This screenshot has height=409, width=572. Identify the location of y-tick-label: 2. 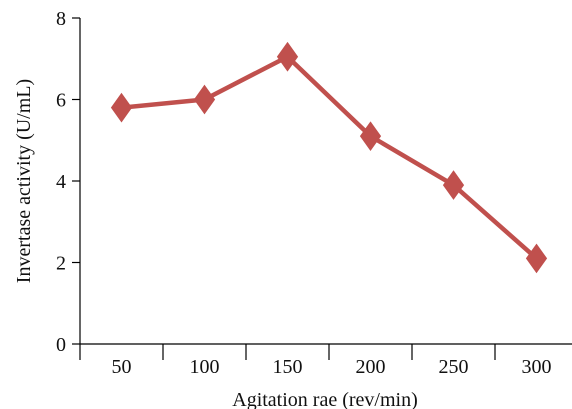
(61, 264).